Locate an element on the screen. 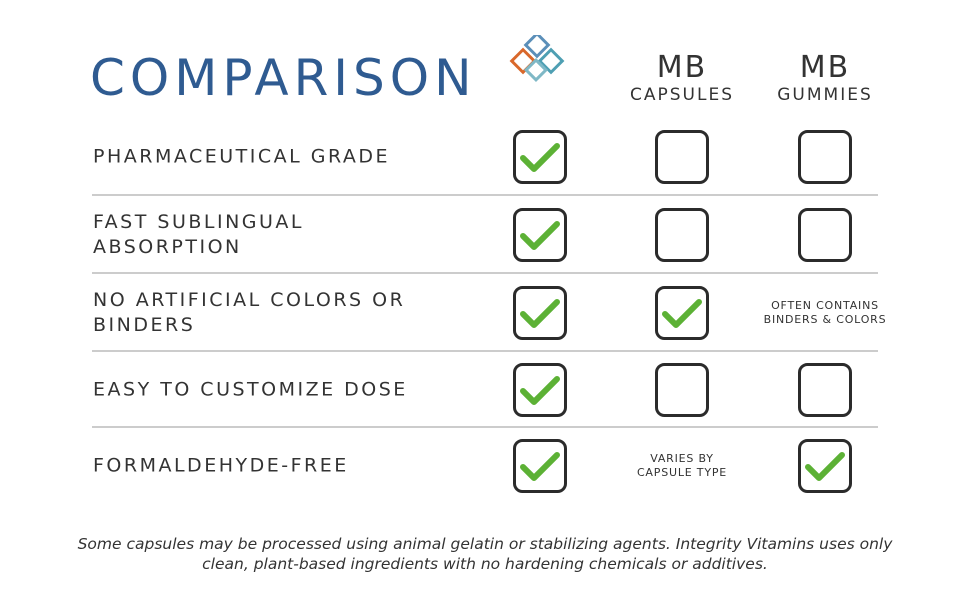 Image resolution: width=970 pixels, height=600 pixels. column-header: MB CAPSULES is located at coordinates (682, 79).